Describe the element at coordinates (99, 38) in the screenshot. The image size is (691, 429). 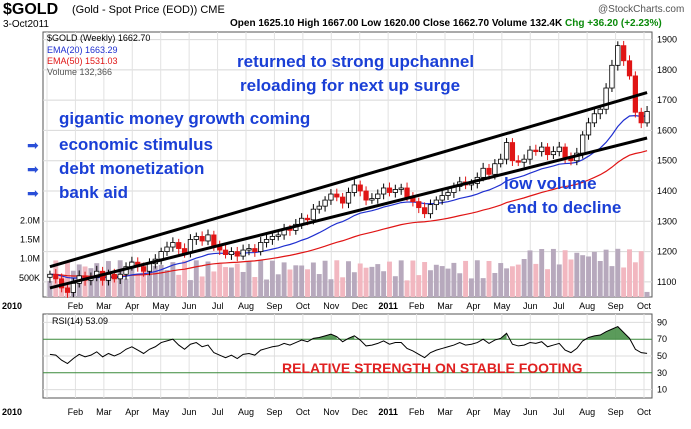
I see `legend-price: $GOLD (Weekly) 1662.70` at that location.